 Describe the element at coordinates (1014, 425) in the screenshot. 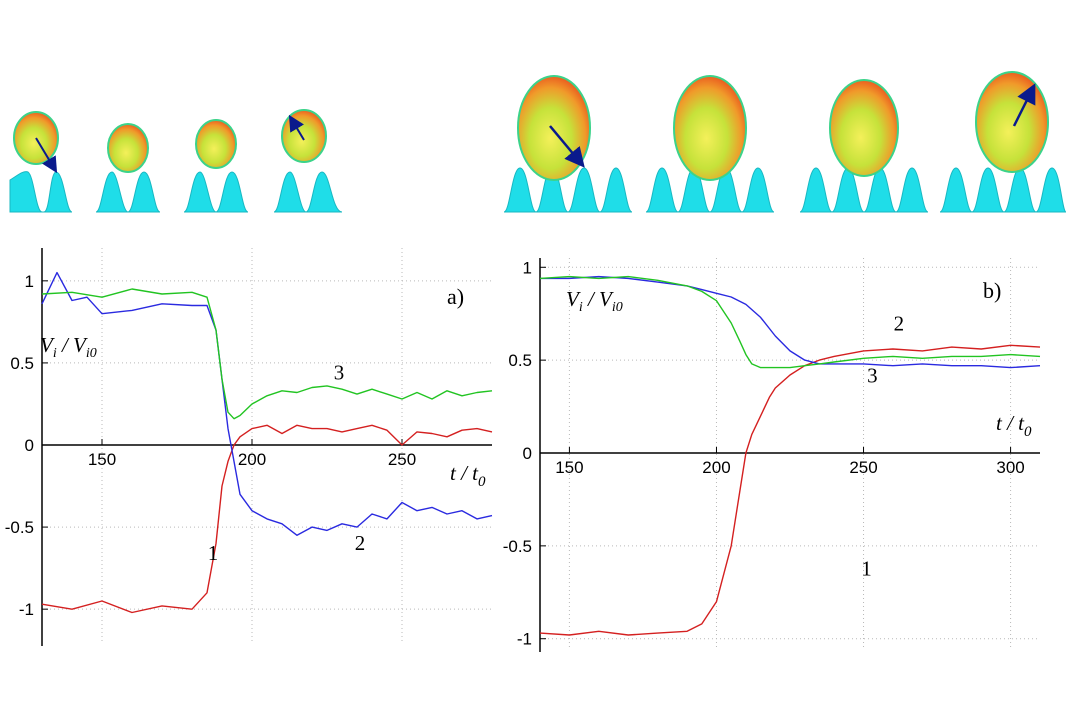

I see `chart-b-xlabel: t / t0` at that location.